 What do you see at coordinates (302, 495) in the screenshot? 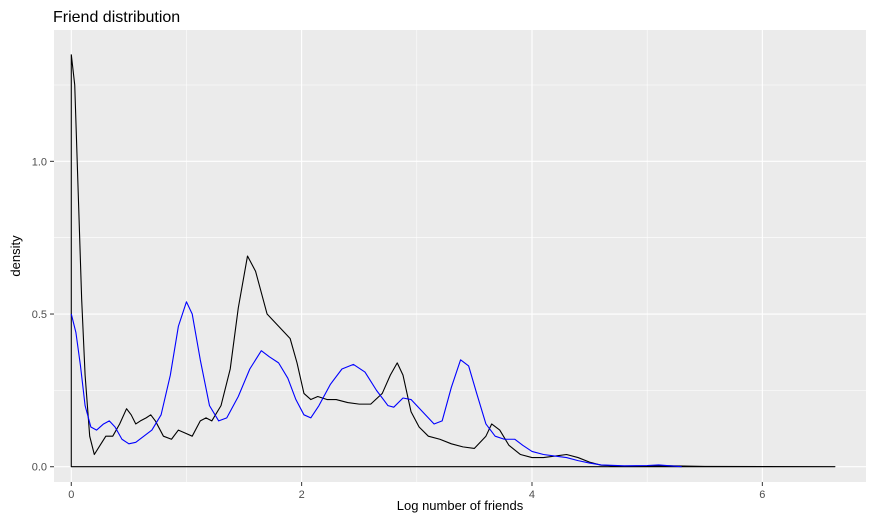
I see `x-tick-label: 2` at bounding box center [302, 495].